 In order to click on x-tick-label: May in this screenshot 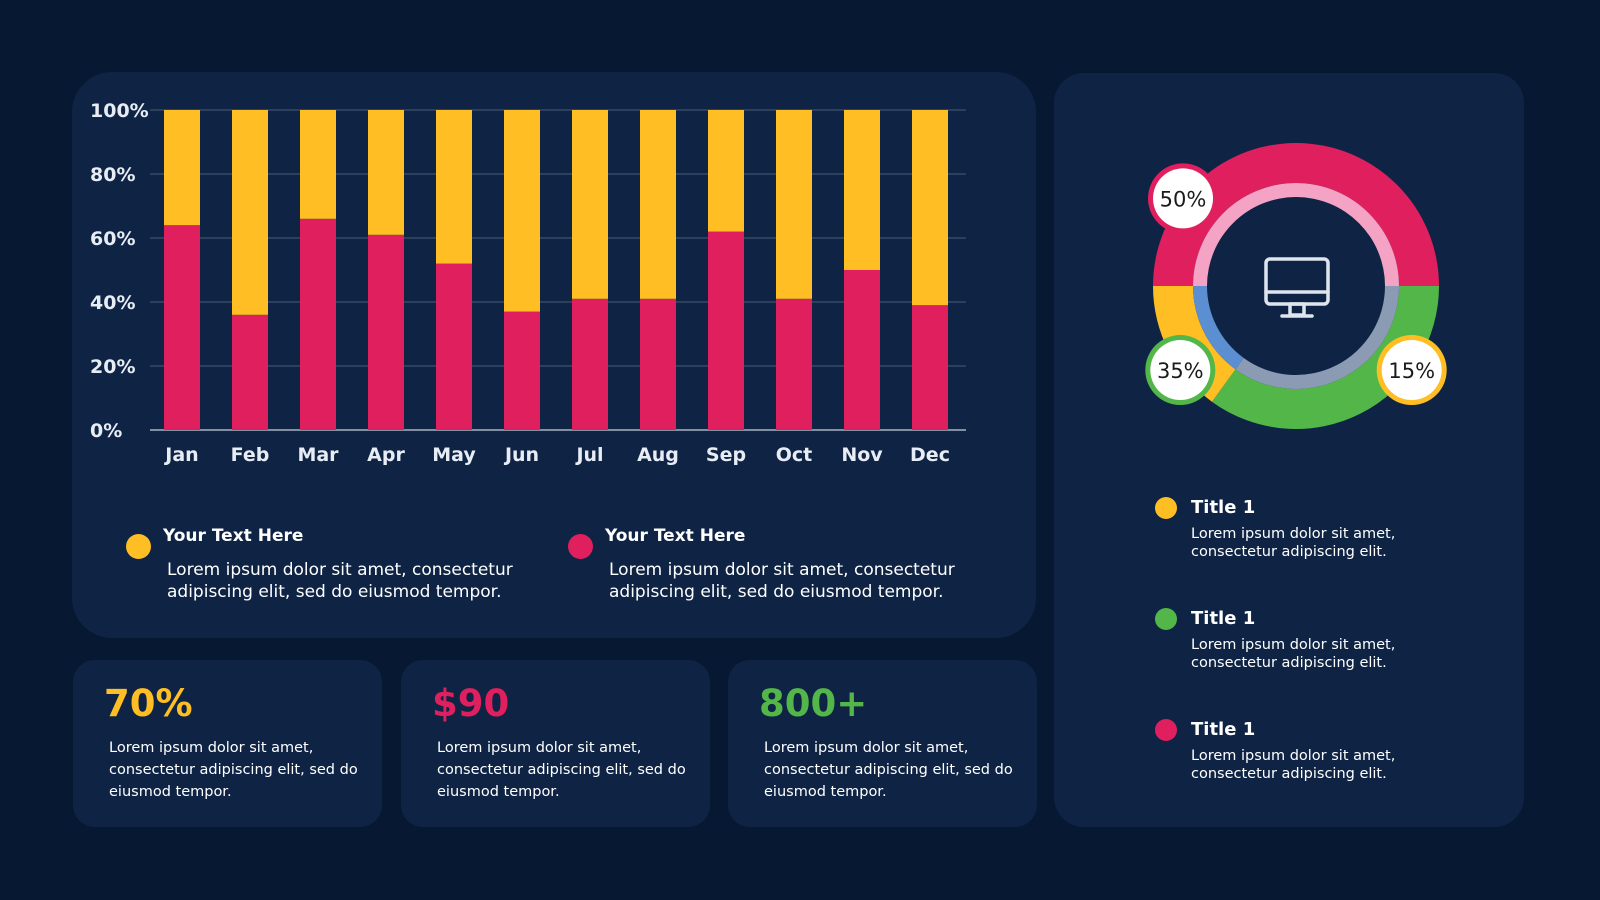, I will do `click(454, 455)`.